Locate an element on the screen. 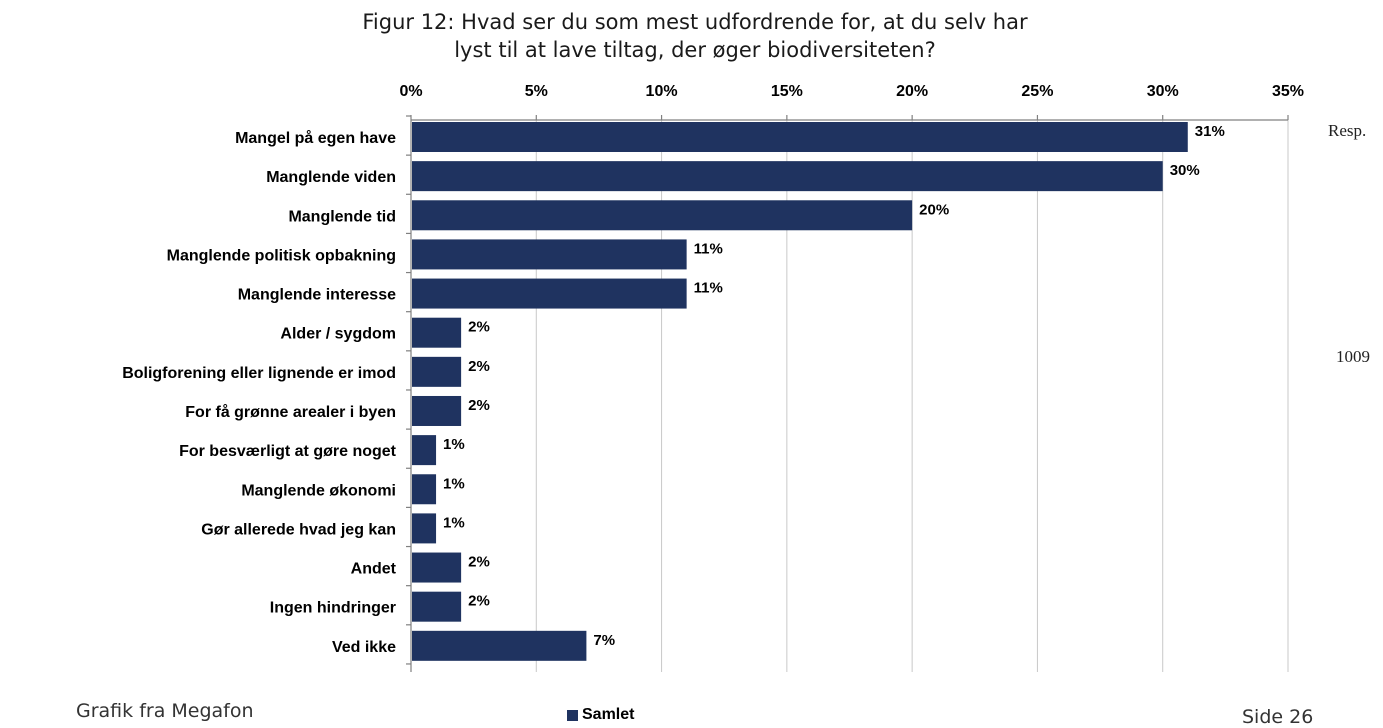  data-label: 20% is located at coordinates (934, 209).